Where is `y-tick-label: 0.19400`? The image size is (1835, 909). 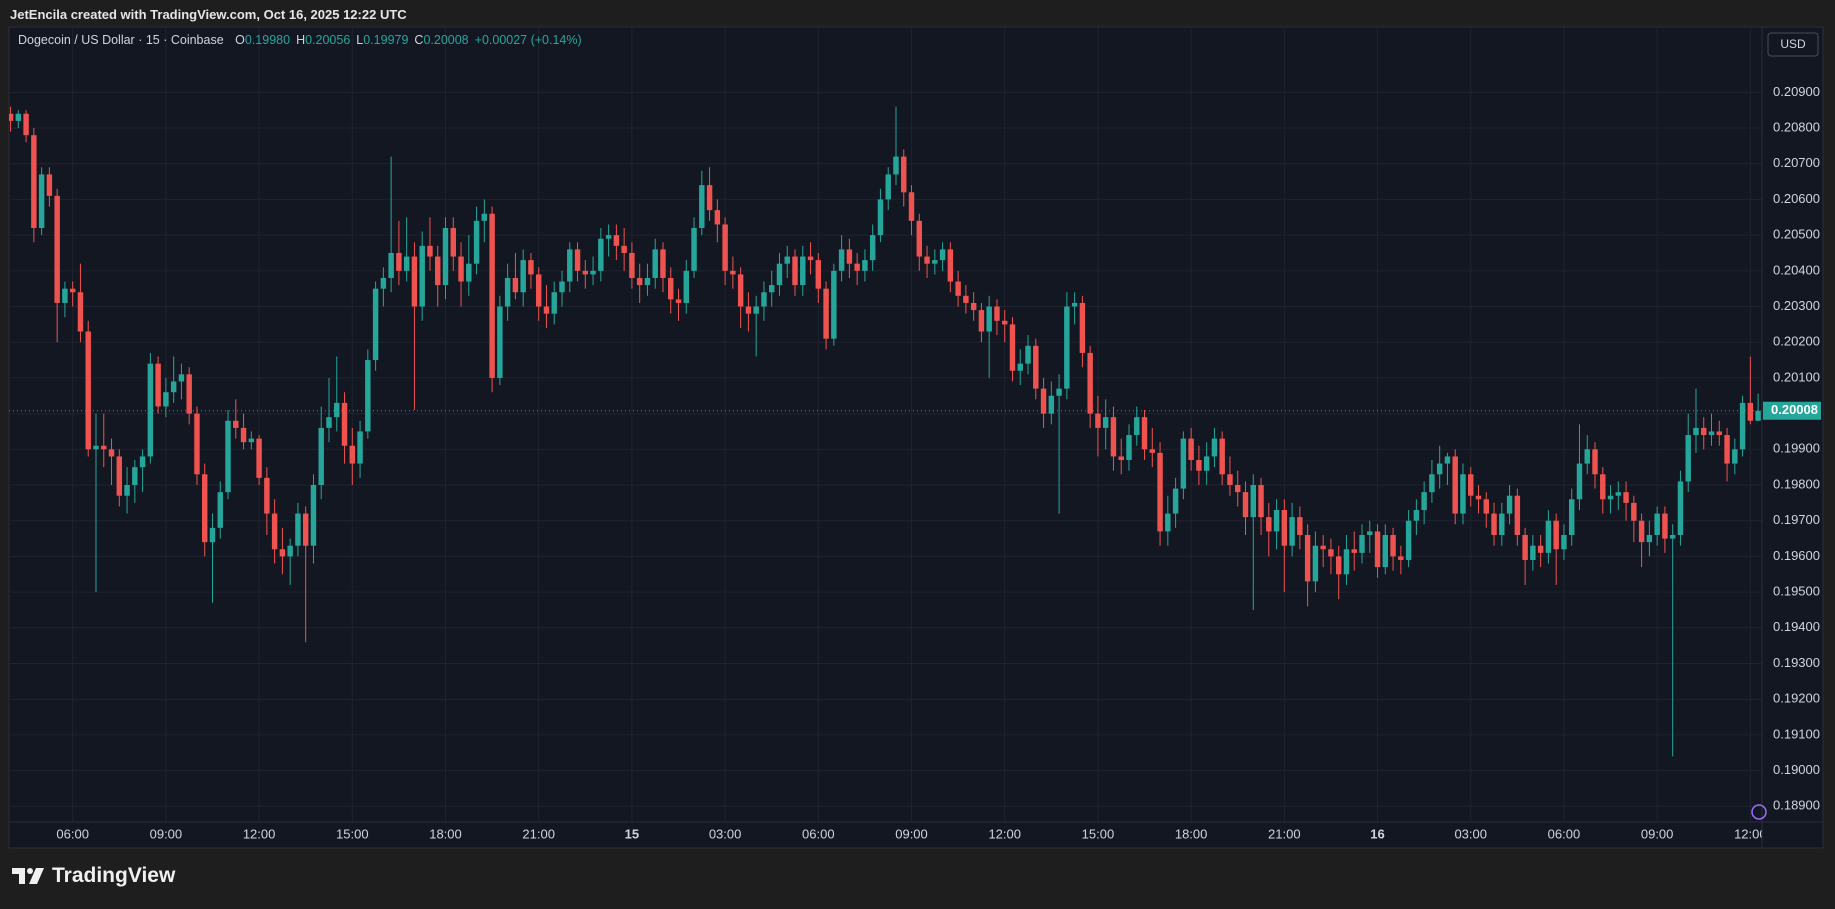
y-tick-label: 0.19400 is located at coordinates (1796, 626).